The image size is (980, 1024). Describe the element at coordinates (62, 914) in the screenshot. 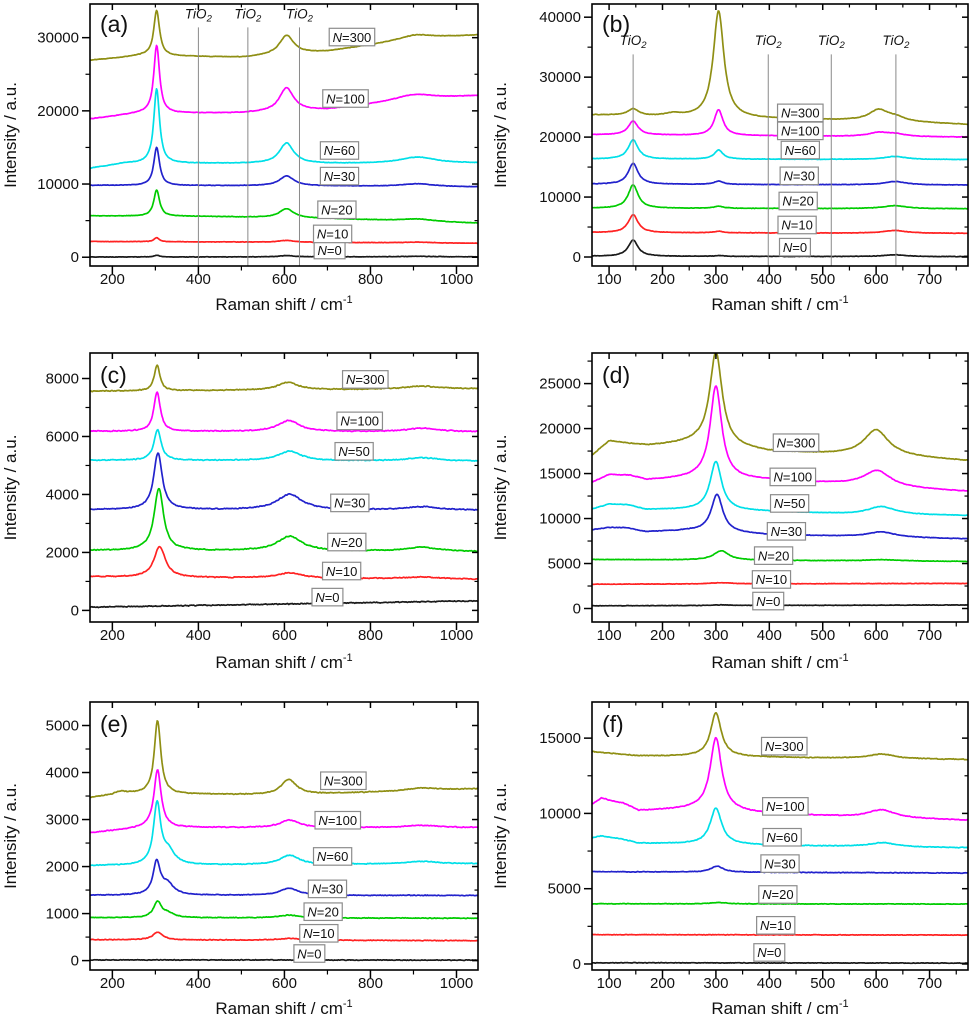

I see `y-tick-label: 1000` at that location.